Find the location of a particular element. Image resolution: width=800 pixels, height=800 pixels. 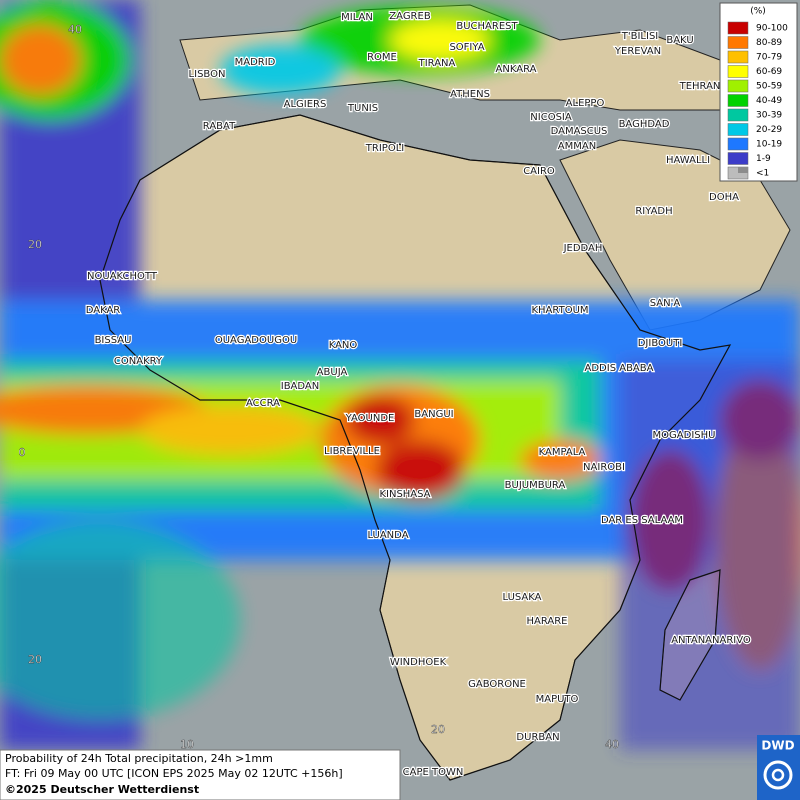

city-label: BAGHDAD is located at coordinates (644, 124).